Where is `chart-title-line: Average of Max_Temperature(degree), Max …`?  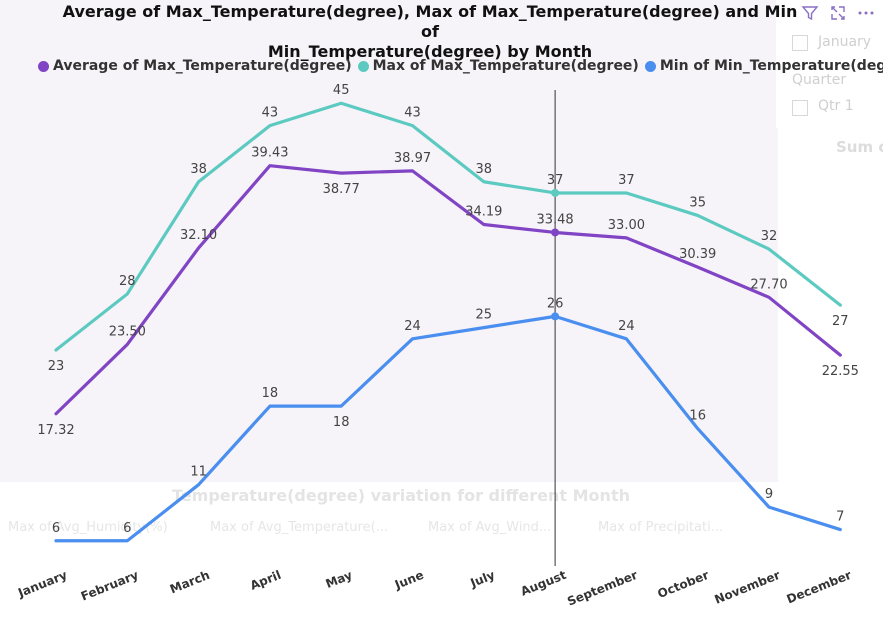 chart-title-line: Average of Max_Temperature(degree), Max … is located at coordinates (430, 21).